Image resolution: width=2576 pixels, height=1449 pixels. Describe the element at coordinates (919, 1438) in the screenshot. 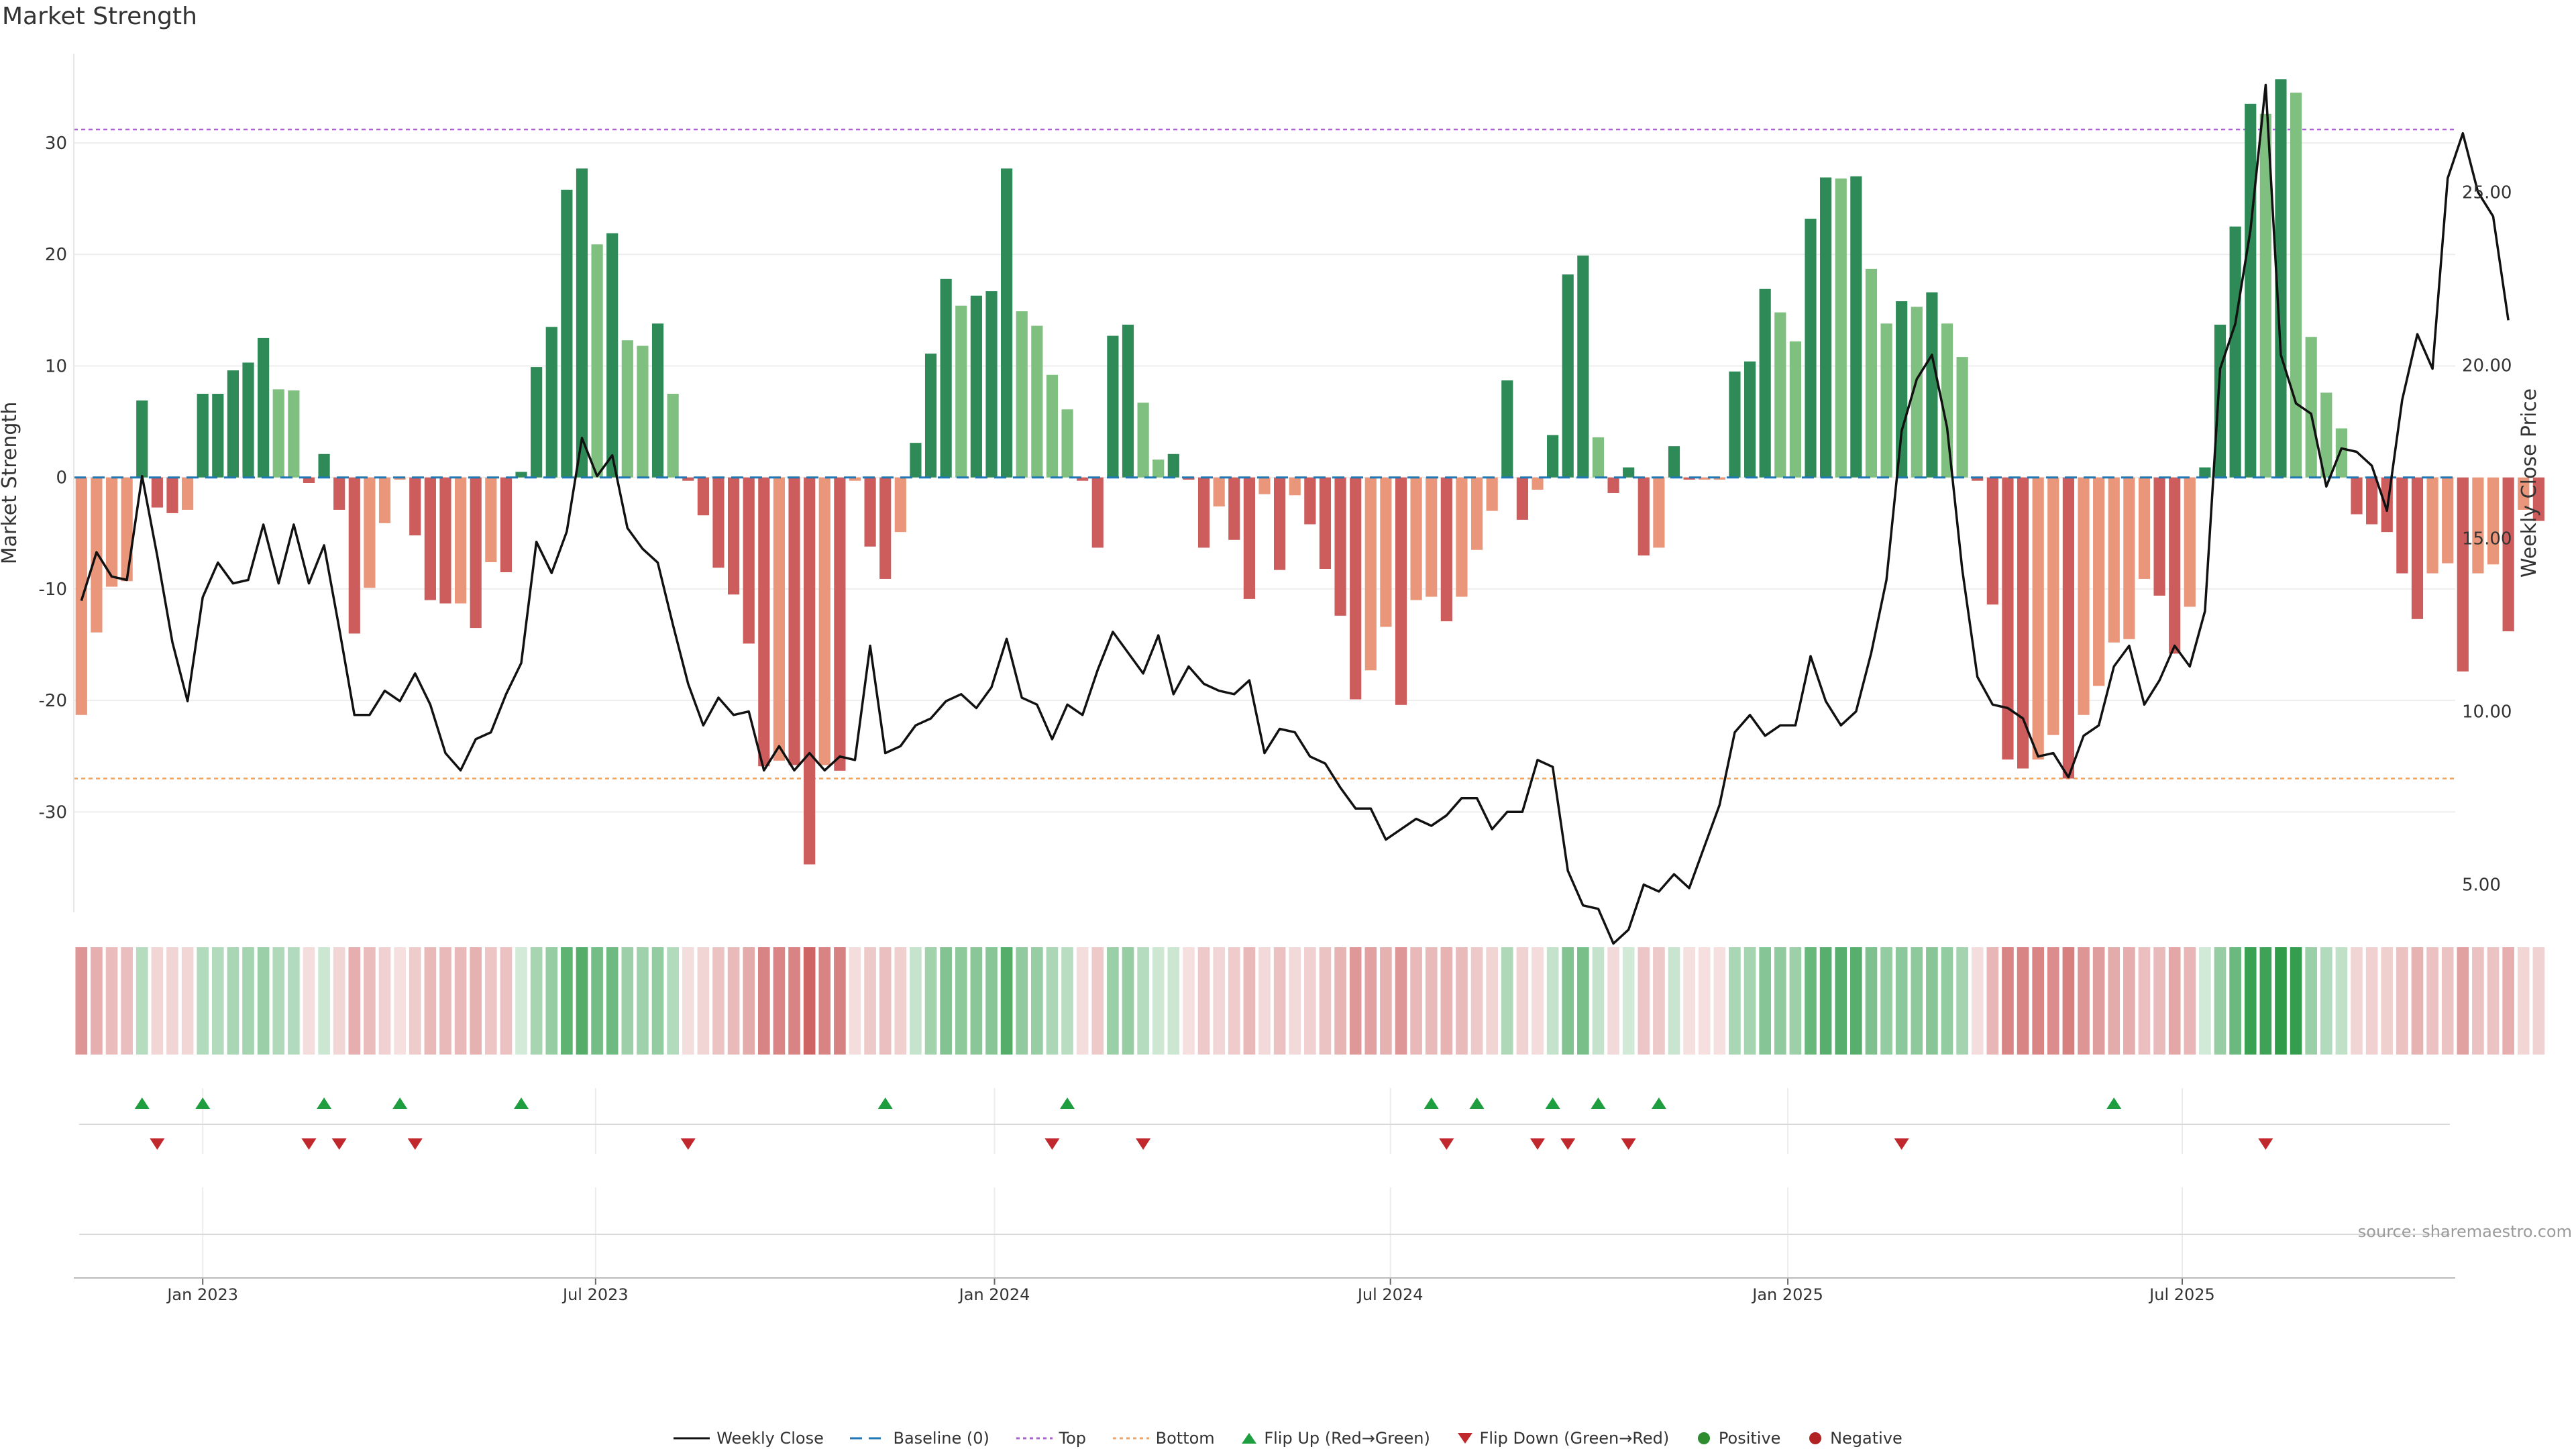

I see `legend-item-baseline: Baseline (0)` at that location.